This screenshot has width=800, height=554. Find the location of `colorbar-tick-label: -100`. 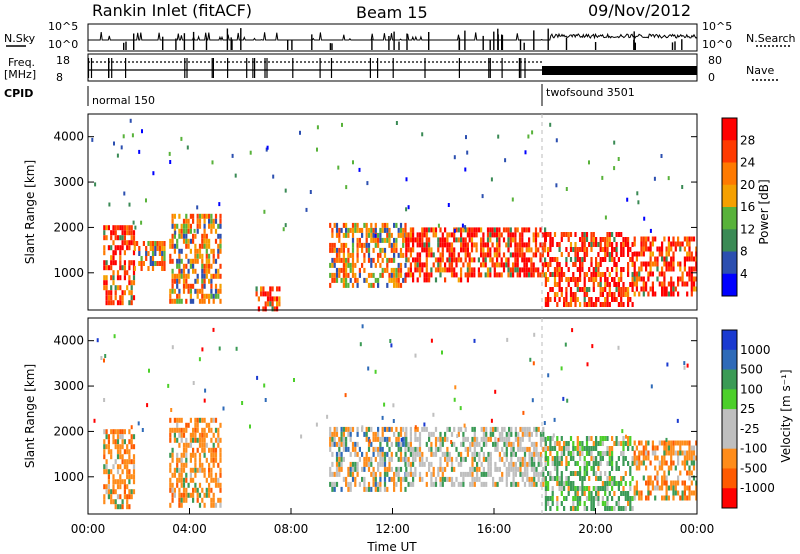

colorbar-tick-label: -100 is located at coordinates (753, 449).